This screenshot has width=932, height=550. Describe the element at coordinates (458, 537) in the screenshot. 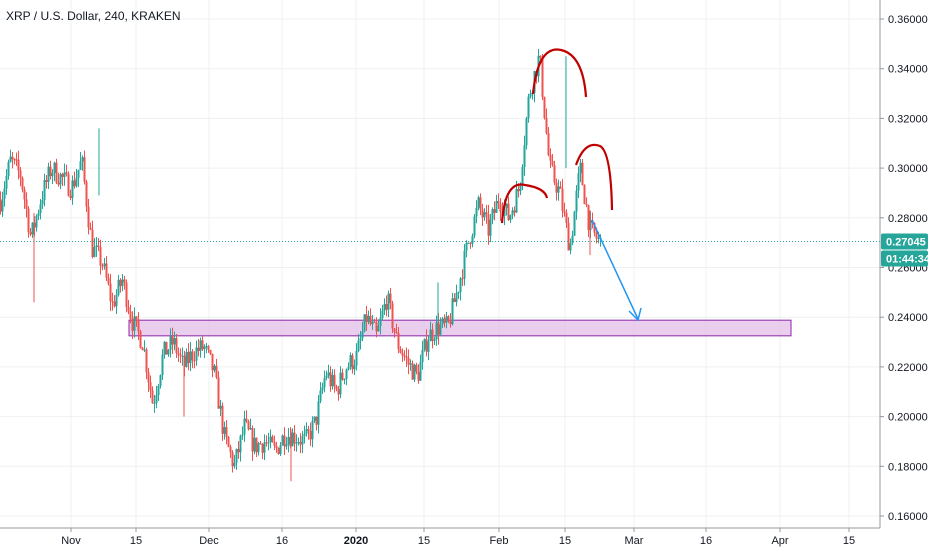

I see `x-axis: Nov 15 Dec 16 2020 15 Feb 15 Mar 16 Apr 15` at that location.